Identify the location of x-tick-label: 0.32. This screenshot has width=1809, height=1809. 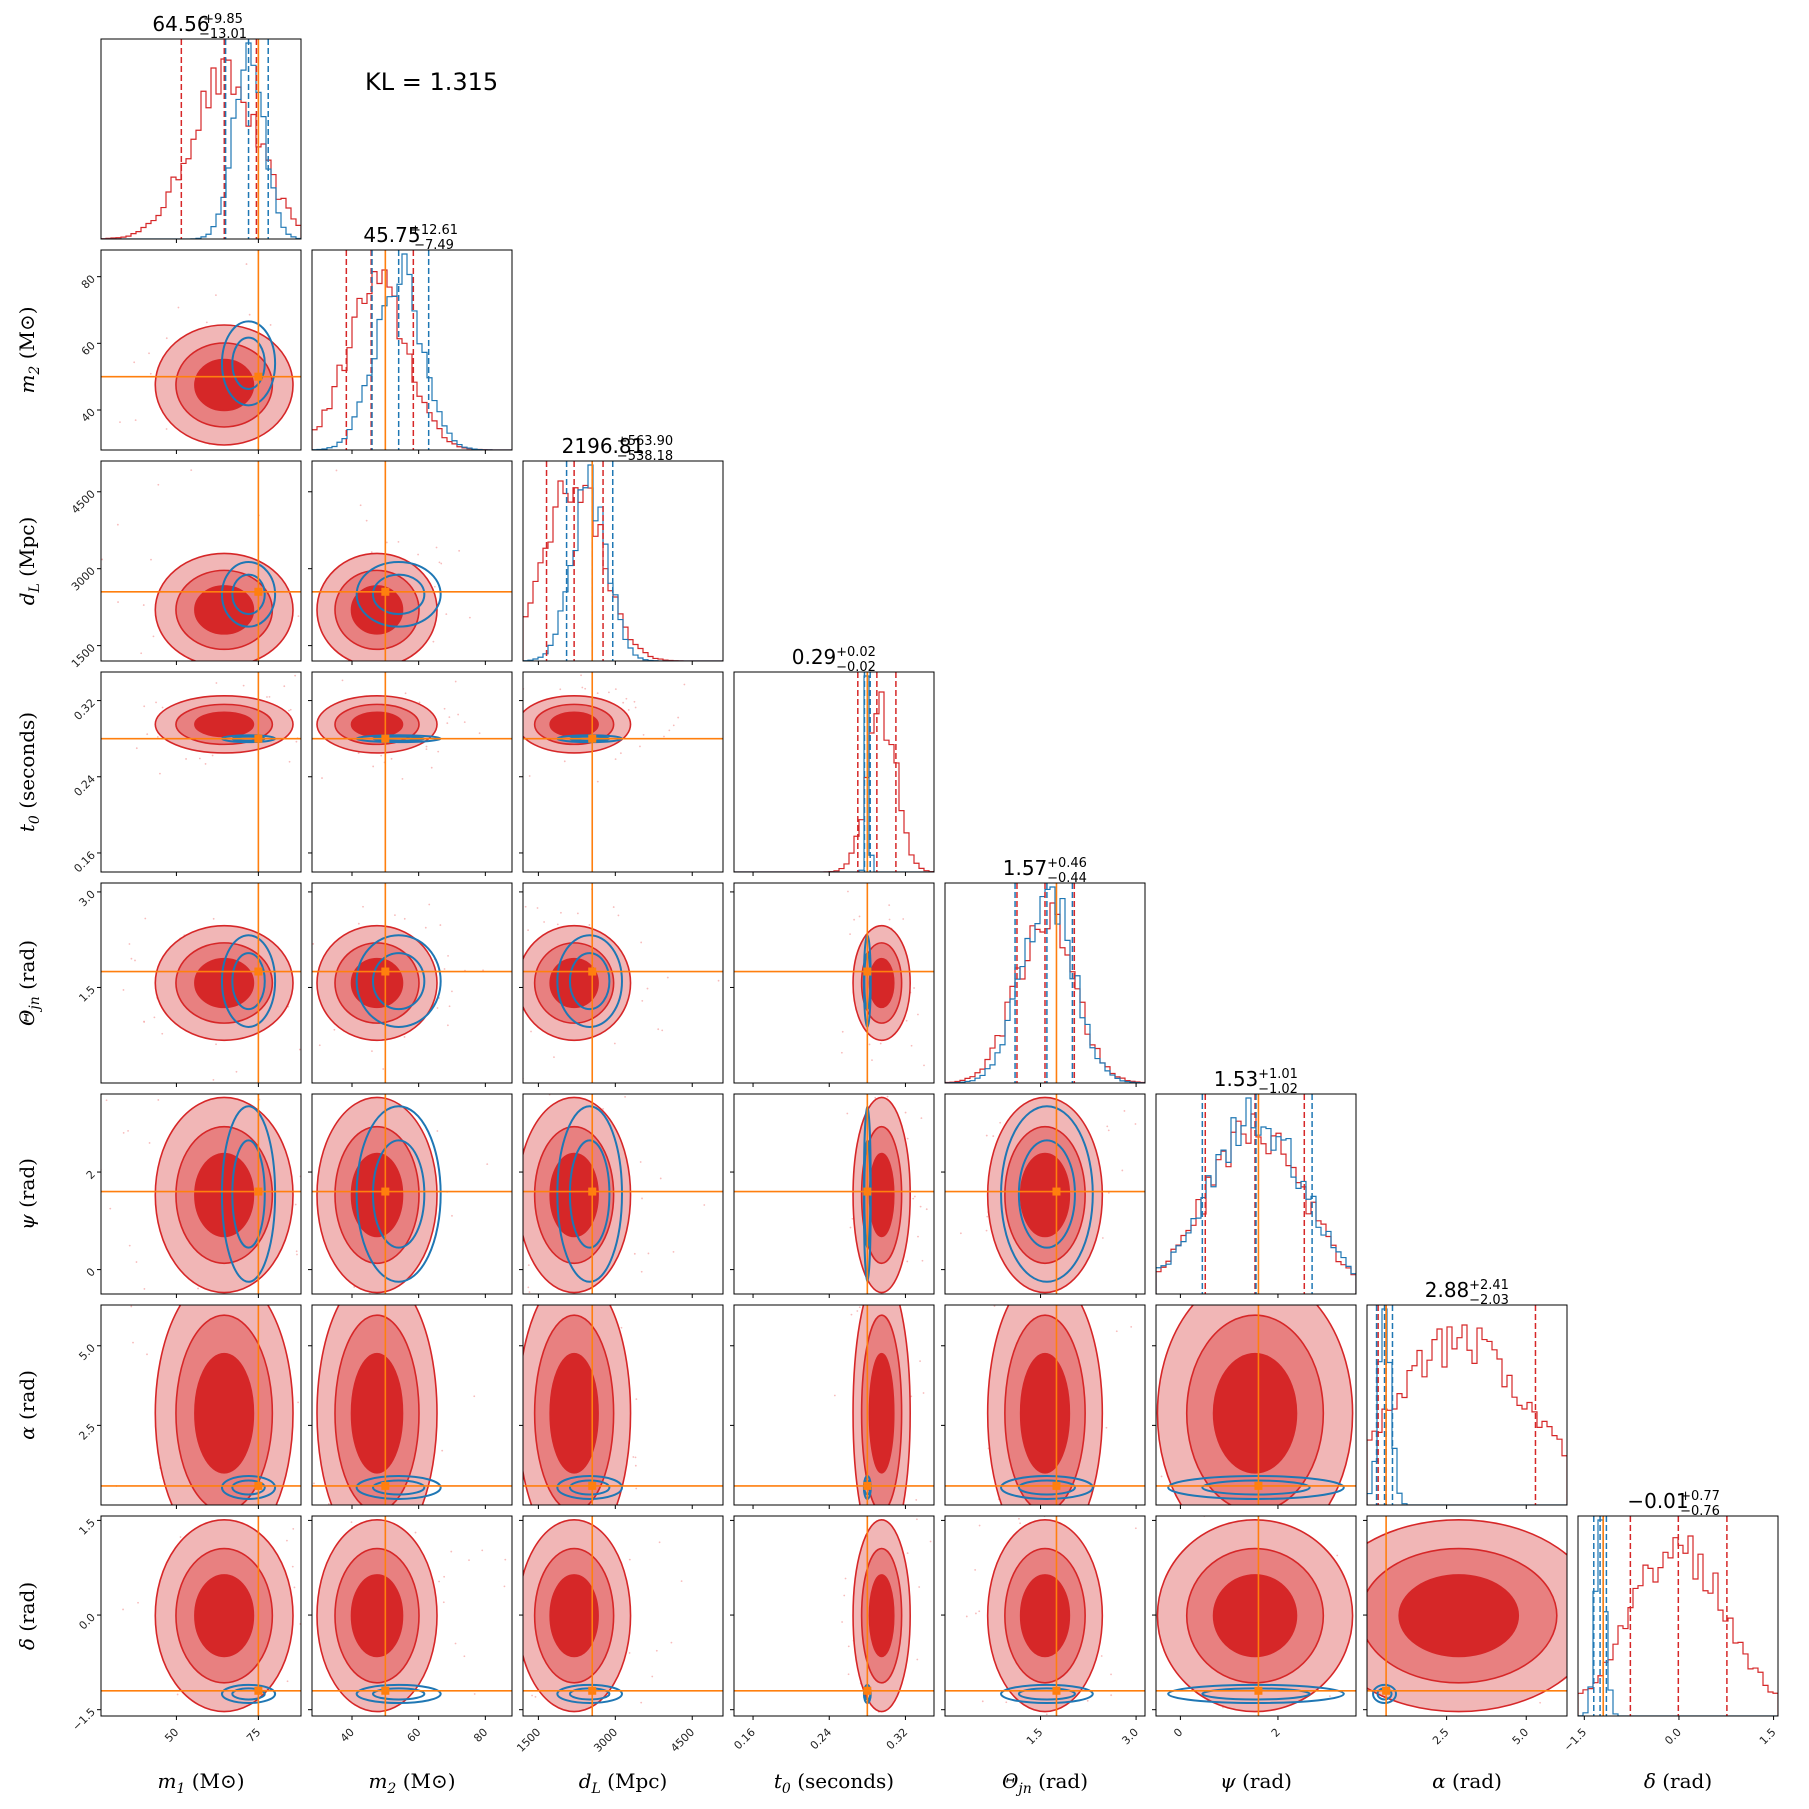
(897, 1739).